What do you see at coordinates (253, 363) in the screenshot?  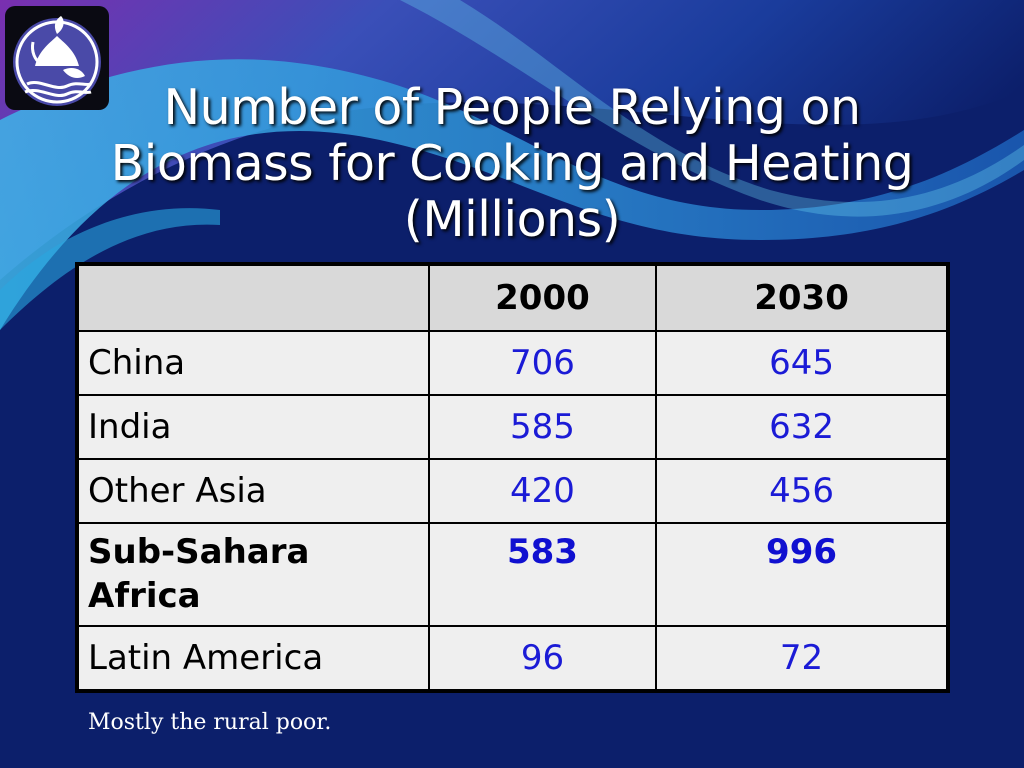 I see `region-cell: China` at bounding box center [253, 363].